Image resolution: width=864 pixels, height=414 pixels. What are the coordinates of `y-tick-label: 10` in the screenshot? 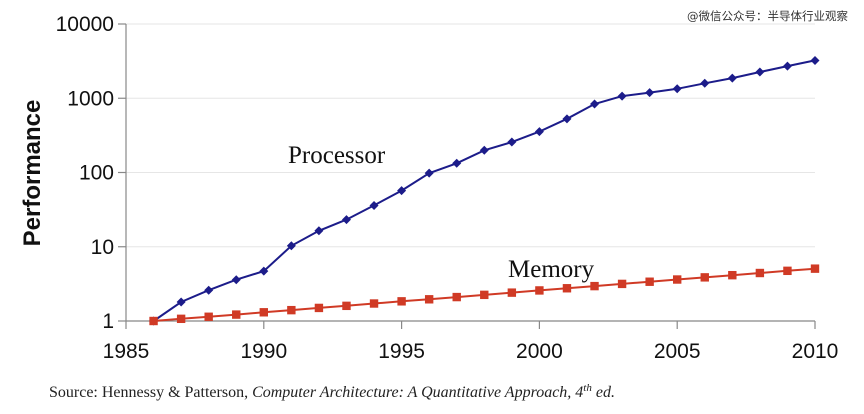 It's located at (102, 247).